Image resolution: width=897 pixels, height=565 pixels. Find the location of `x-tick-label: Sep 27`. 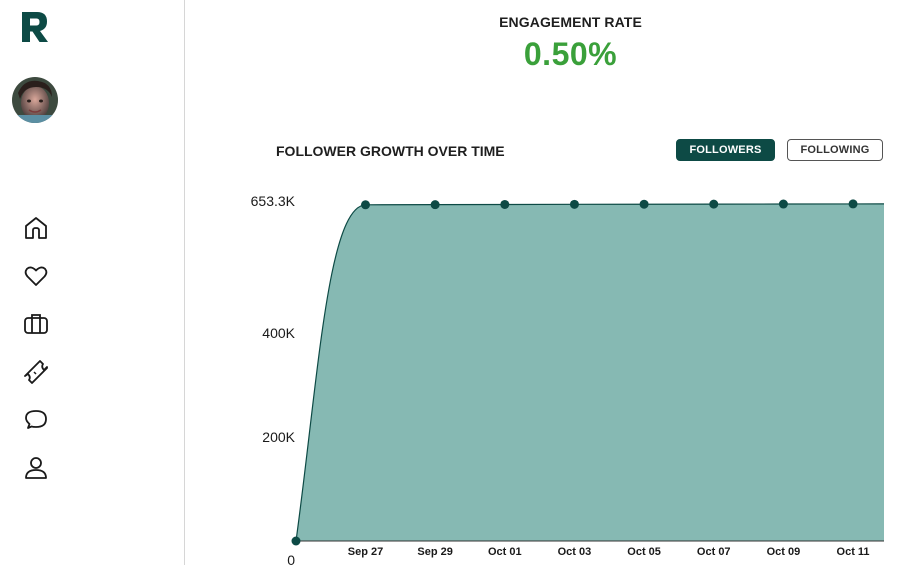

x-tick-label: Sep 27 is located at coordinates (365, 552).